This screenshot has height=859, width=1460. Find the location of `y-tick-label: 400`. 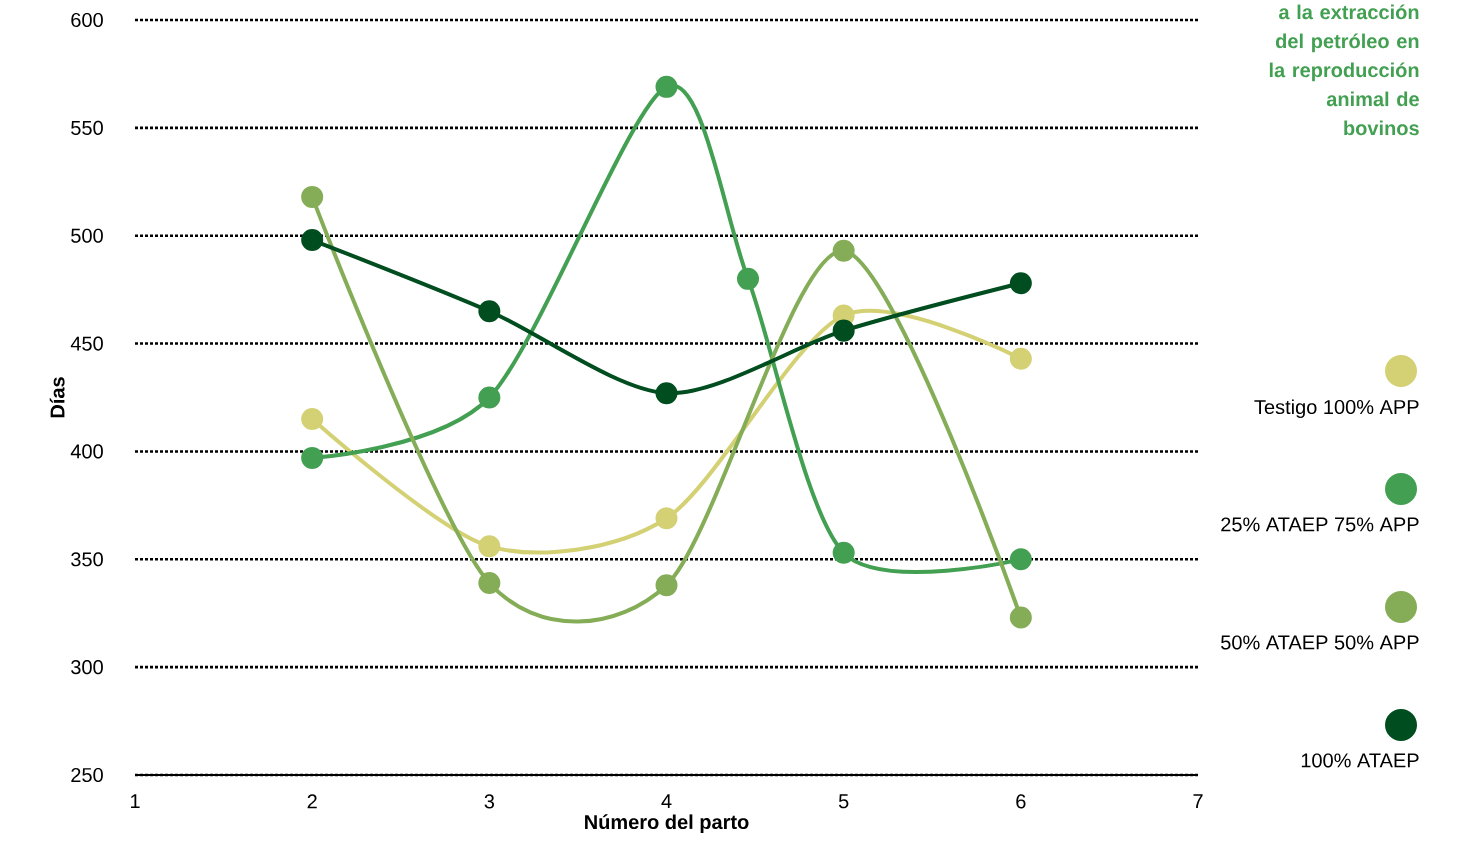

y-tick-label: 400 is located at coordinates (86, 451).